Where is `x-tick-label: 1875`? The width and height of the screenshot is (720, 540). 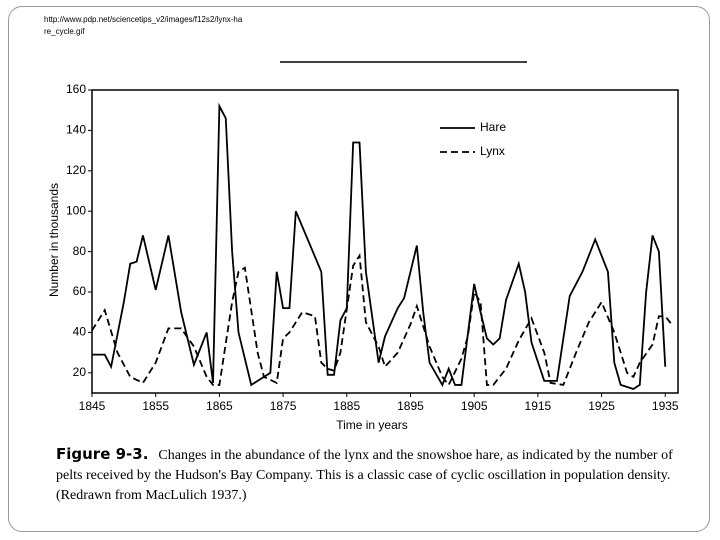 x-tick-label: 1875 is located at coordinates (283, 406).